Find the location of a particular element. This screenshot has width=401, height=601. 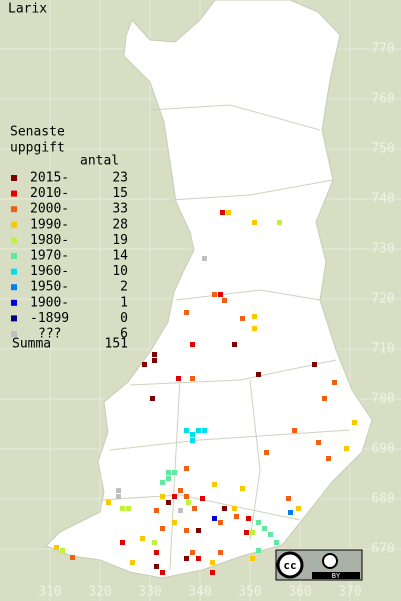

by-icon is located at coordinates (330, 561).